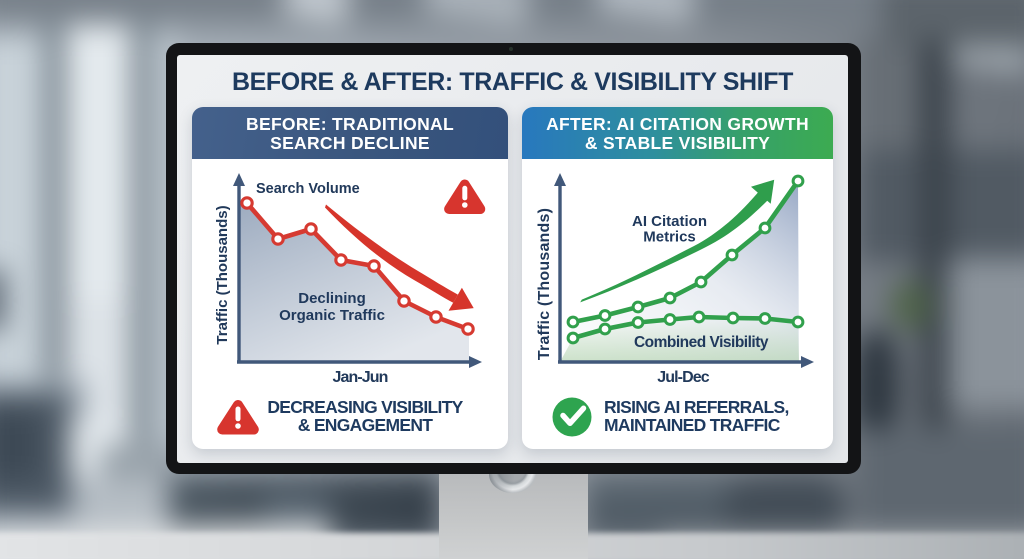 The width and height of the screenshot is (1024, 559). I want to click on svg-text: Organic Traffic, so click(332, 315).